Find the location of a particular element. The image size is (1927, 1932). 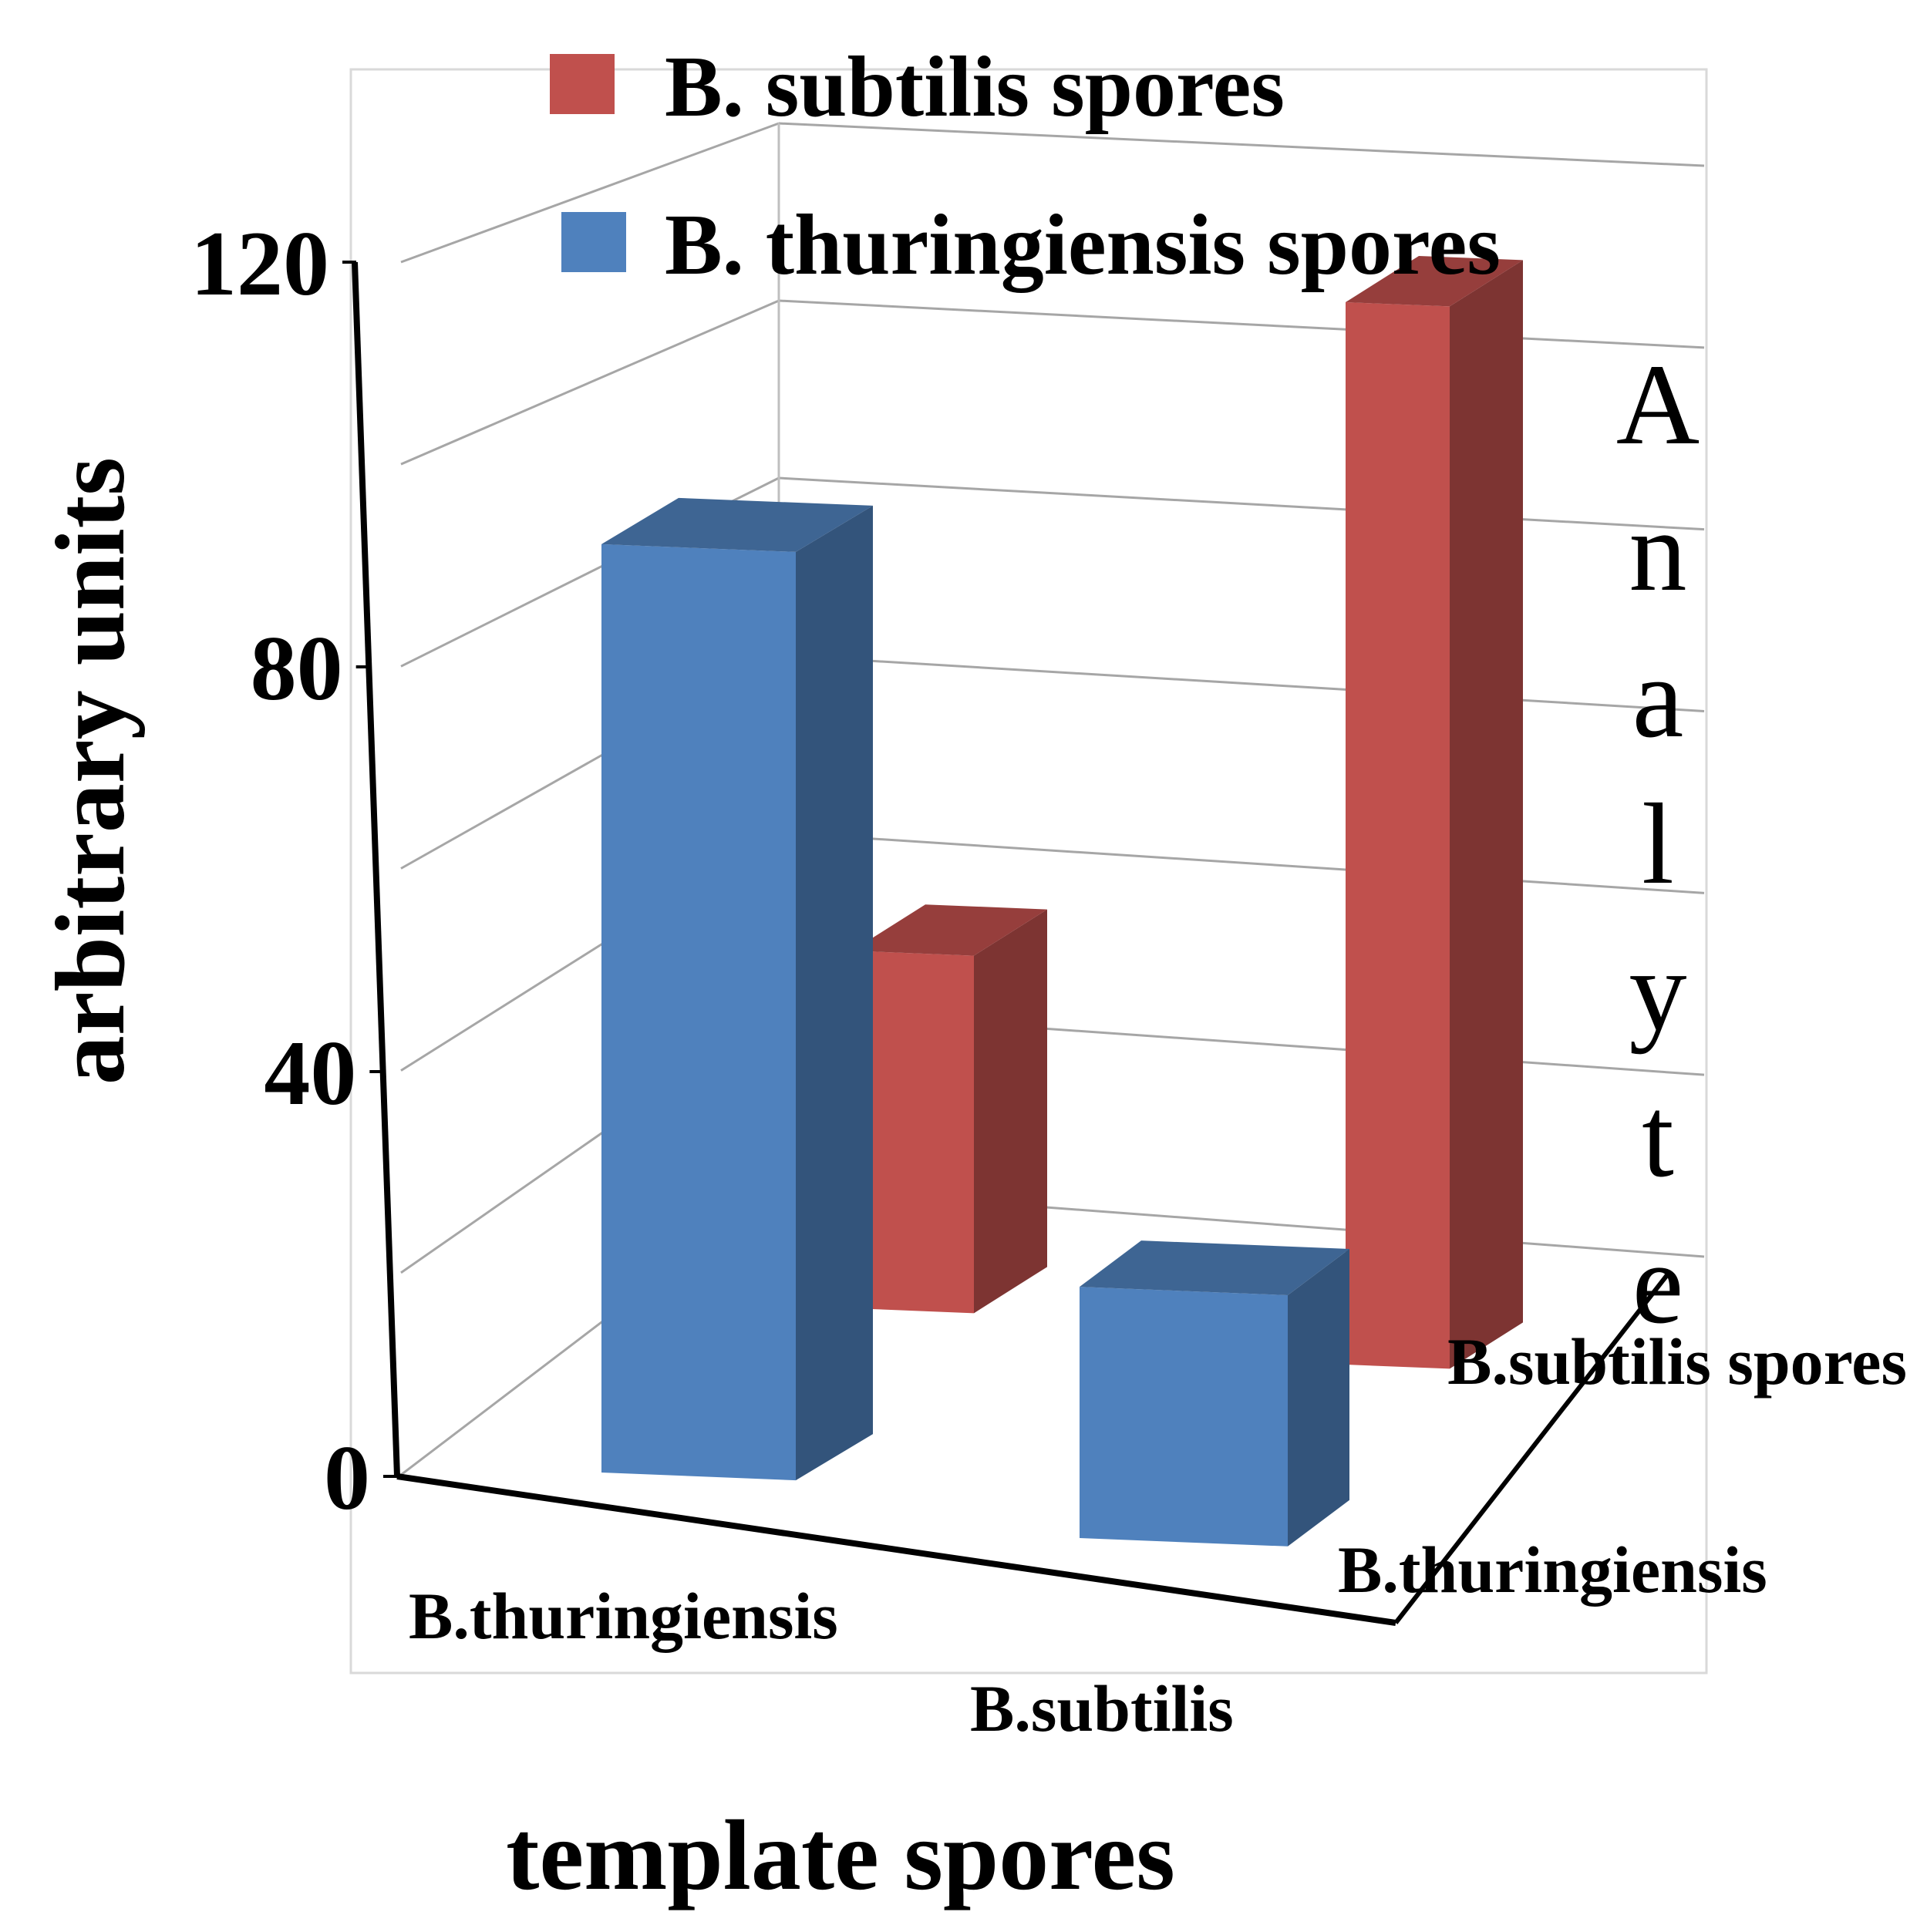

z-axis-title-letter: a is located at coordinates (1658, 698).